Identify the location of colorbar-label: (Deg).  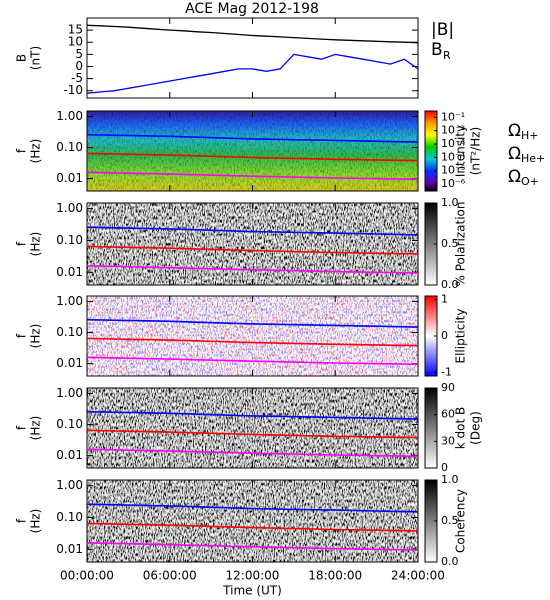
(476, 428).